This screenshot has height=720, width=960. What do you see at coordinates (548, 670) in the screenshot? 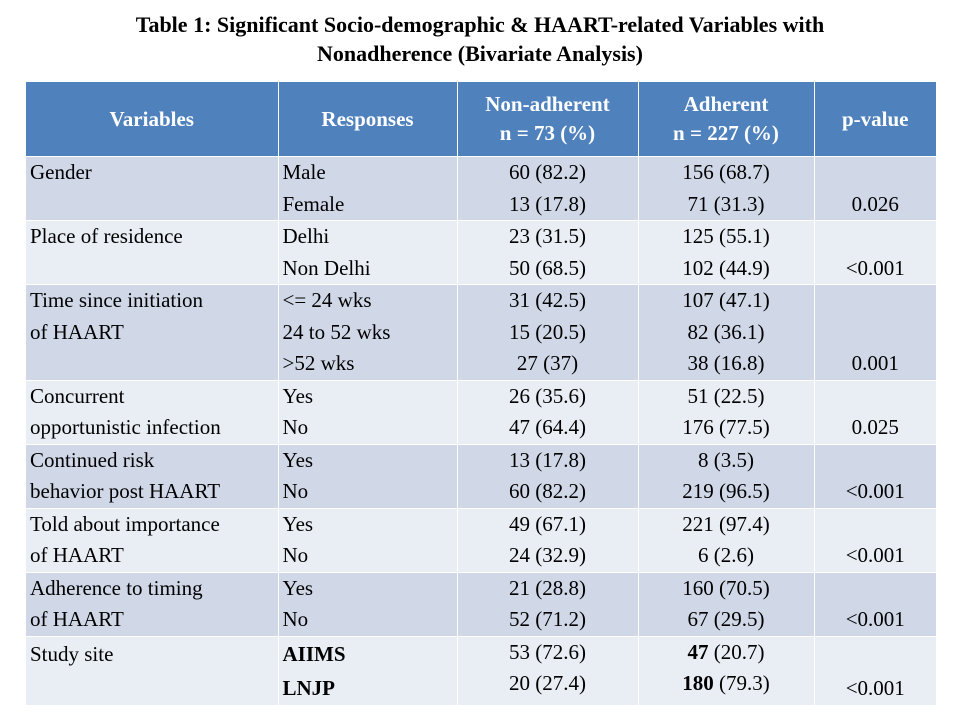
I see `nonadherent-cell: 53 (72.6) 20 (27.4)` at bounding box center [548, 670].